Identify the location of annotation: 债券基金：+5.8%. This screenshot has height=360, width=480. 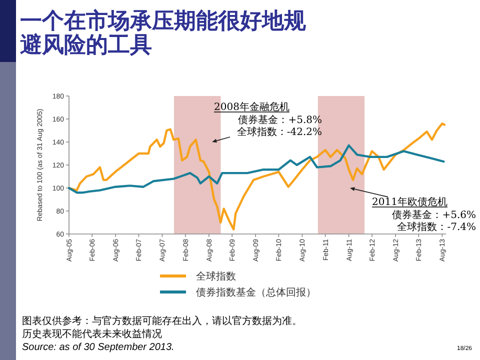
(280, 120).